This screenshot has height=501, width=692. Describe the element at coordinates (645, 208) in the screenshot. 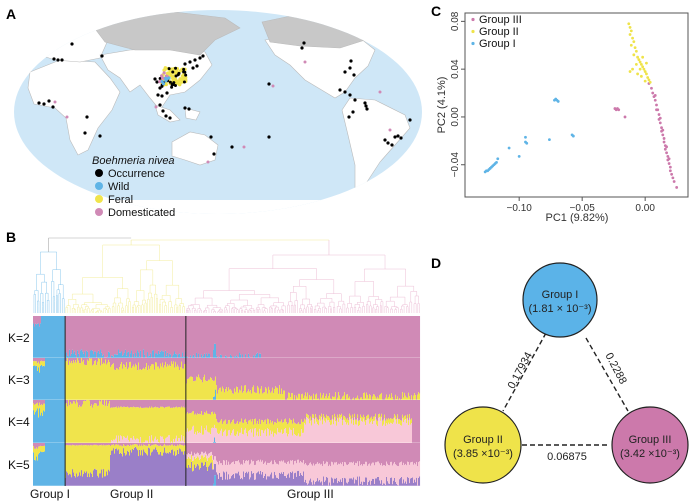

I see `x-tick-label: 0.00` at that location.